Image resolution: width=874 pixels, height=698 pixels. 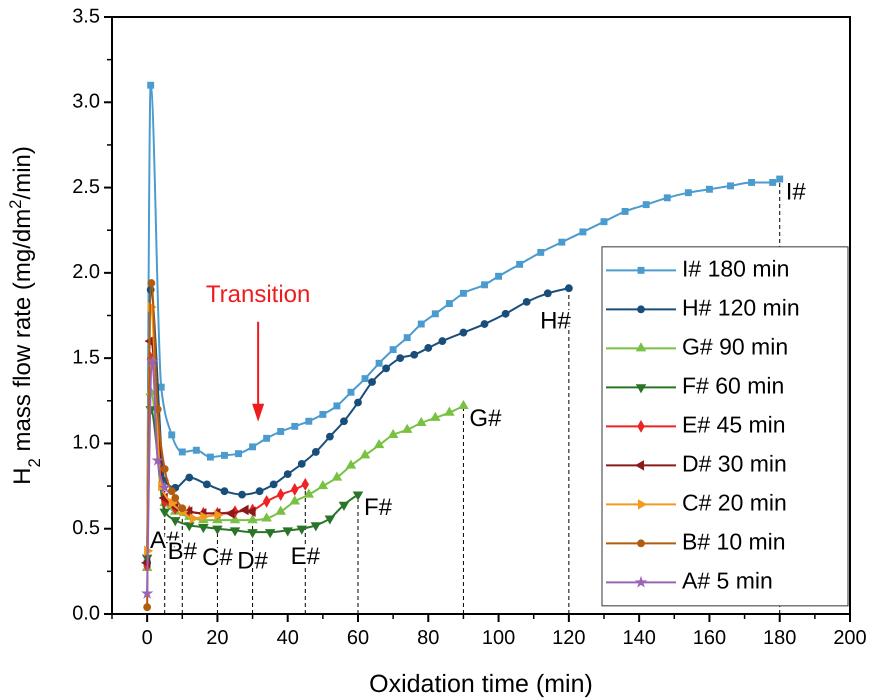 What do you see at coordinates (258, 294) in the screenshot?
I see `annotation: Transition` at bounding box center [258, 294].